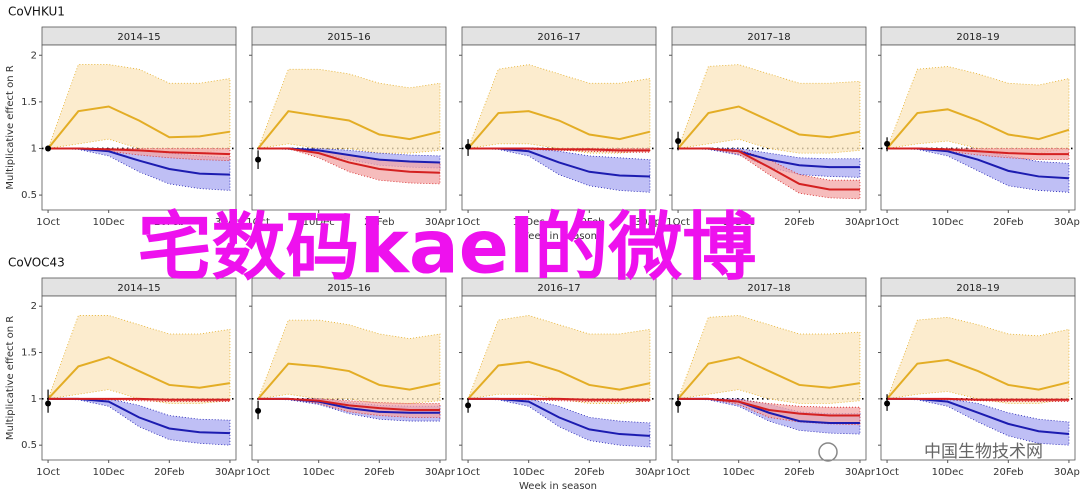 This screenshot has width=1080, height=499. I want to click on row-title: CoVOC43, so click(36, 263).